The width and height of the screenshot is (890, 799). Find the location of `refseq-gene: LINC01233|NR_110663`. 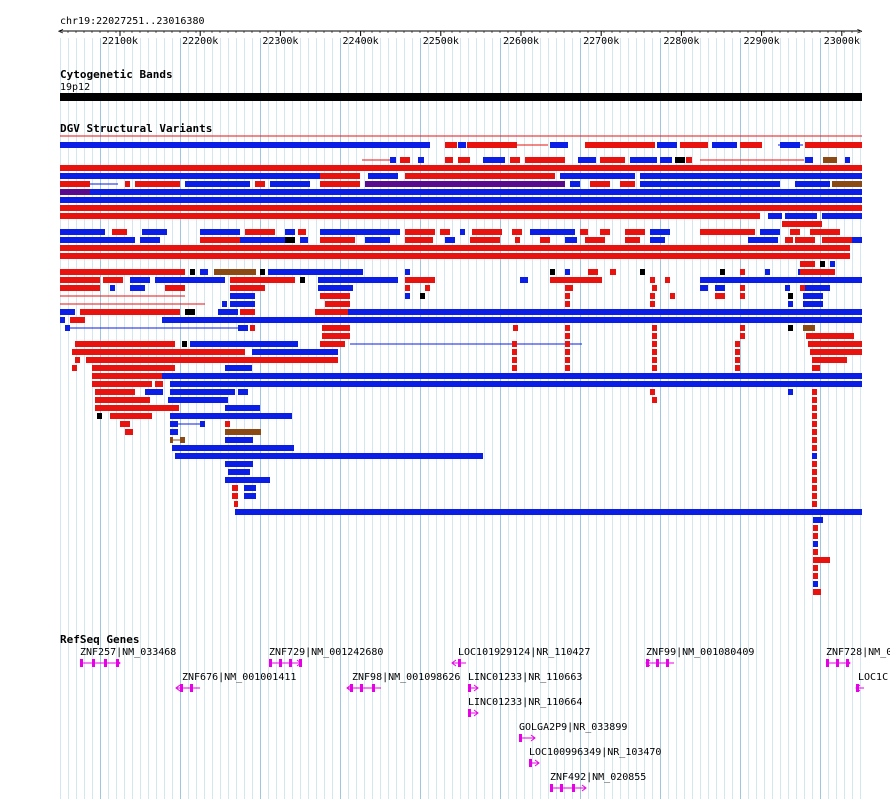

refseq-gene: LINC01233|NR_110663 is located at coordinates (525, 682).